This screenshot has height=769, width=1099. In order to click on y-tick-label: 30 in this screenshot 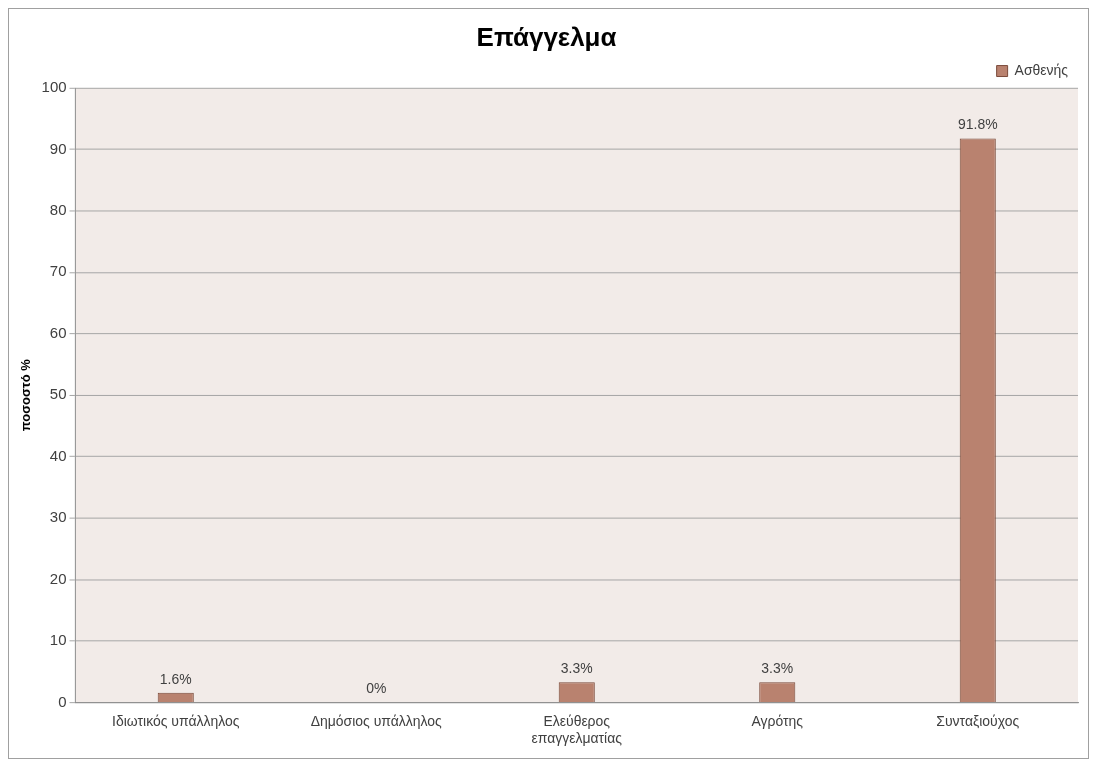, I will do `click(58, 517)`.